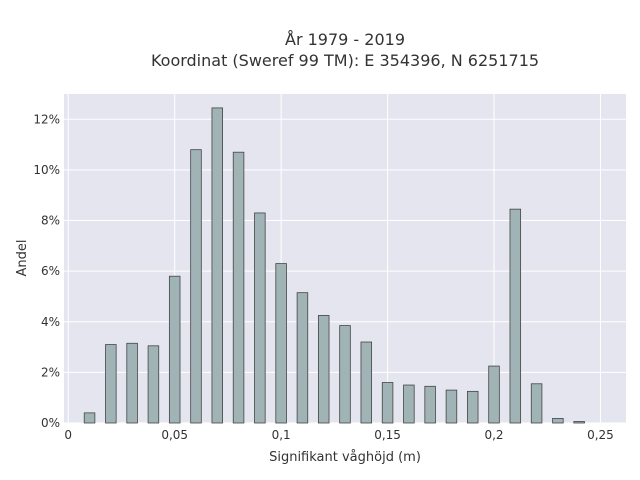 The width and height of the screenshot is (640, 480). What do you see at coordinates (345, 39) in the screenshot?
I see `chart-title-line-1: År 1979 - 2019` at bounding box center [345, 39].